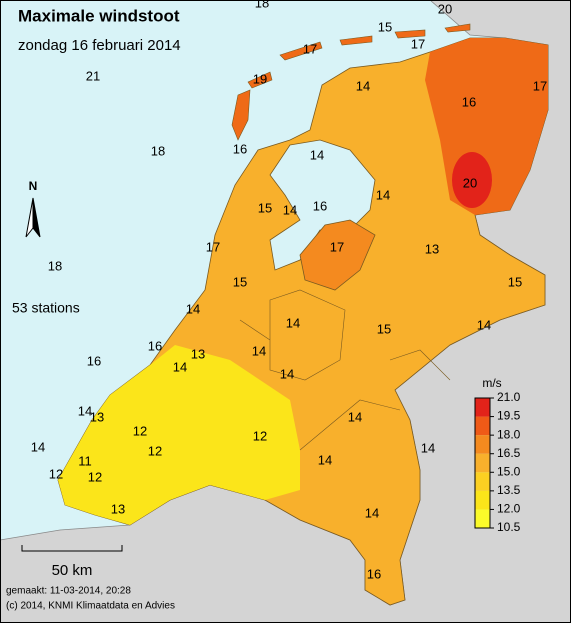  What do you see at coordinates (99, 15) in the screenshot?
I see `title: Maximale windstoot` at bounding box center [99, 15].